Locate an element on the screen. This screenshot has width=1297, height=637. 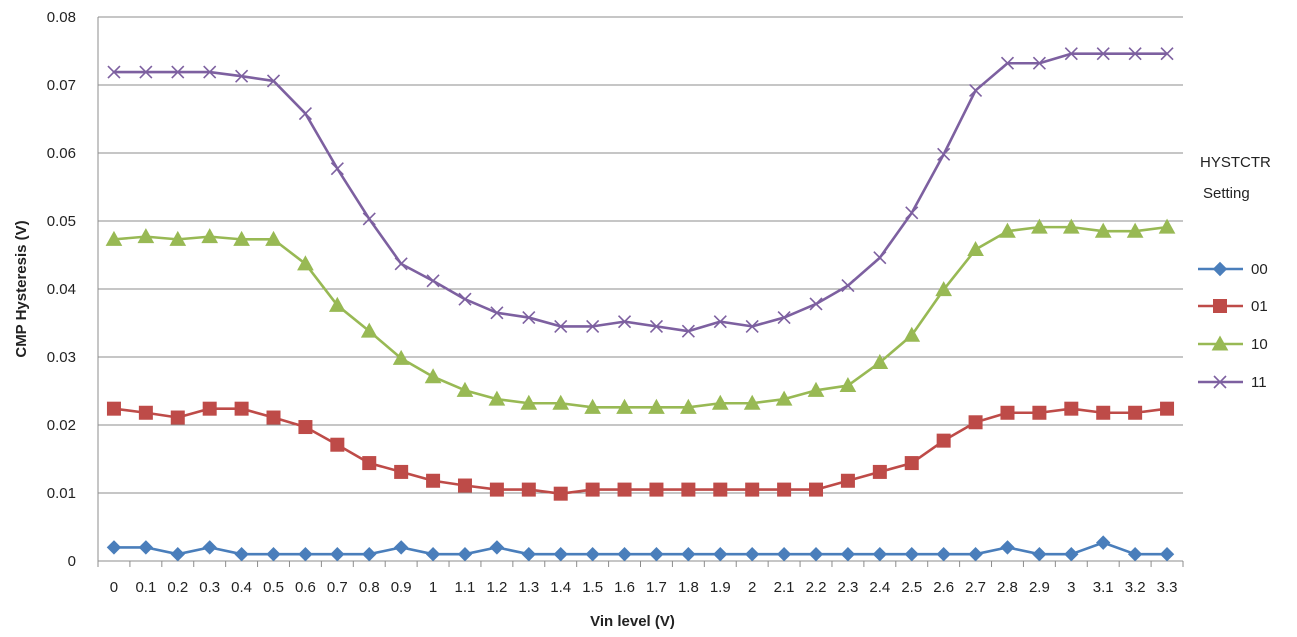
legend-item-10: 10 is located at coordinates (1233, 344).